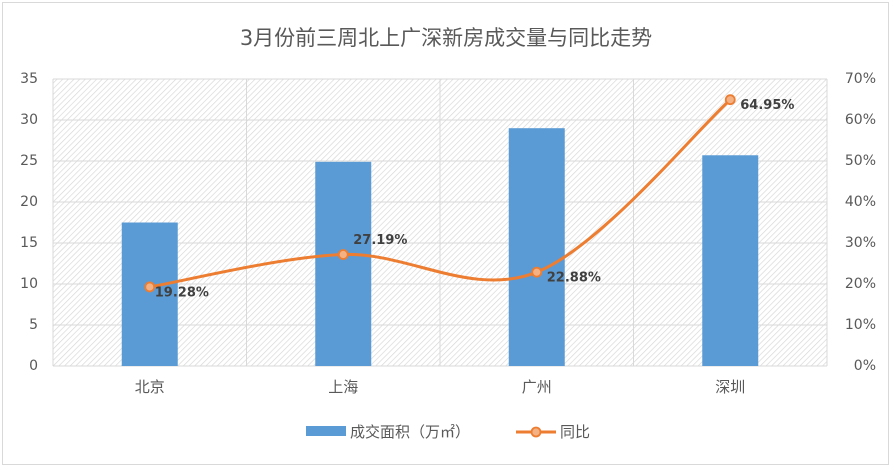 This screenshot has width=893, height=469. What do you see at coordinates (536, 432) in the screenshot?
I see `legend-marker-line` at bounding box center [536, 432].